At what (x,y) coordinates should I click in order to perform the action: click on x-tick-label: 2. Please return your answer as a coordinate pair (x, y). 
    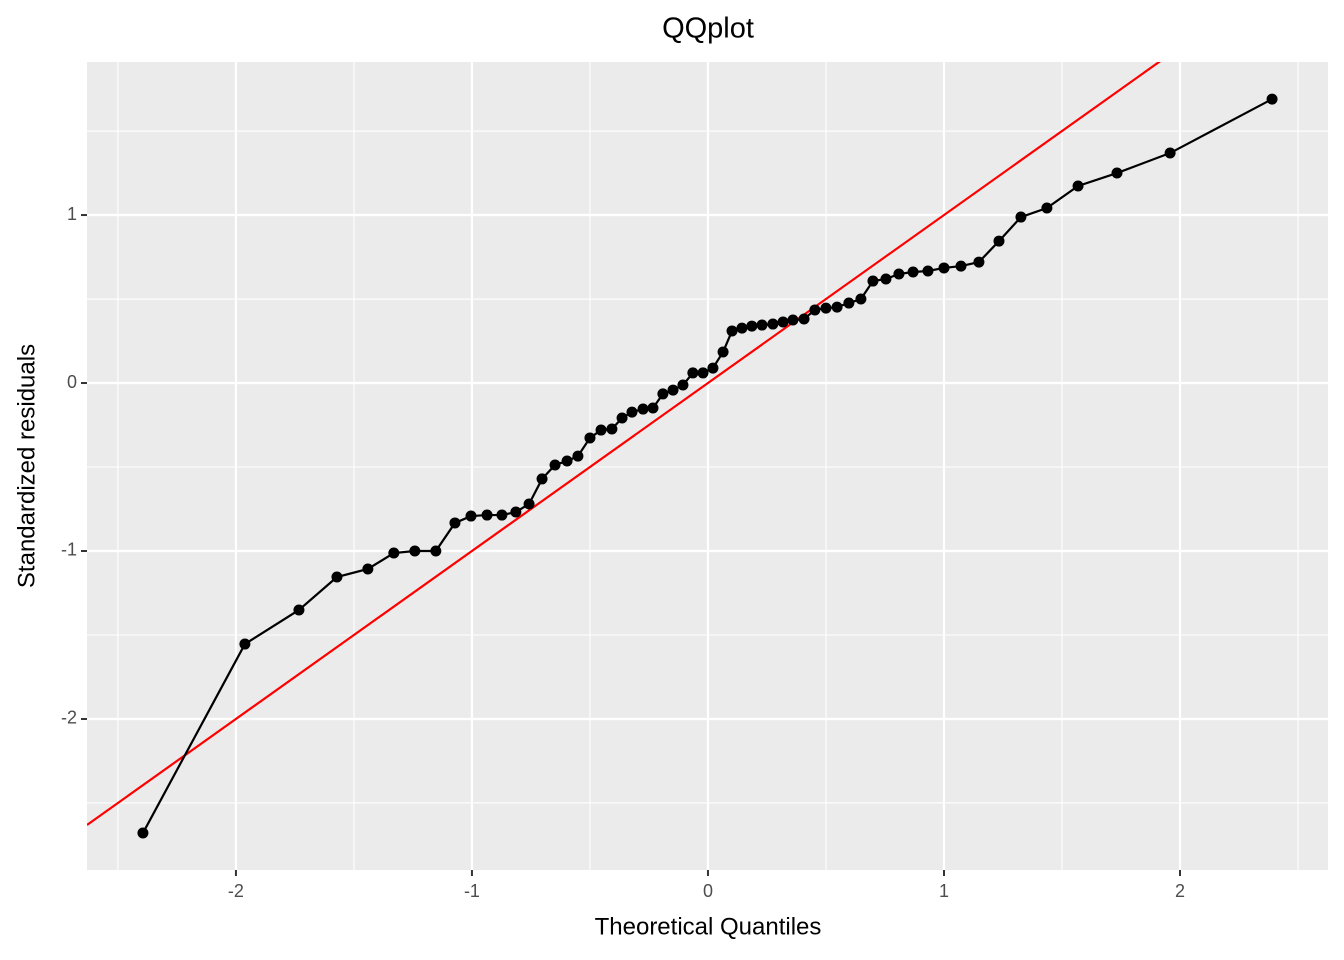
    Looking at the image, I should click on (1180, 891).